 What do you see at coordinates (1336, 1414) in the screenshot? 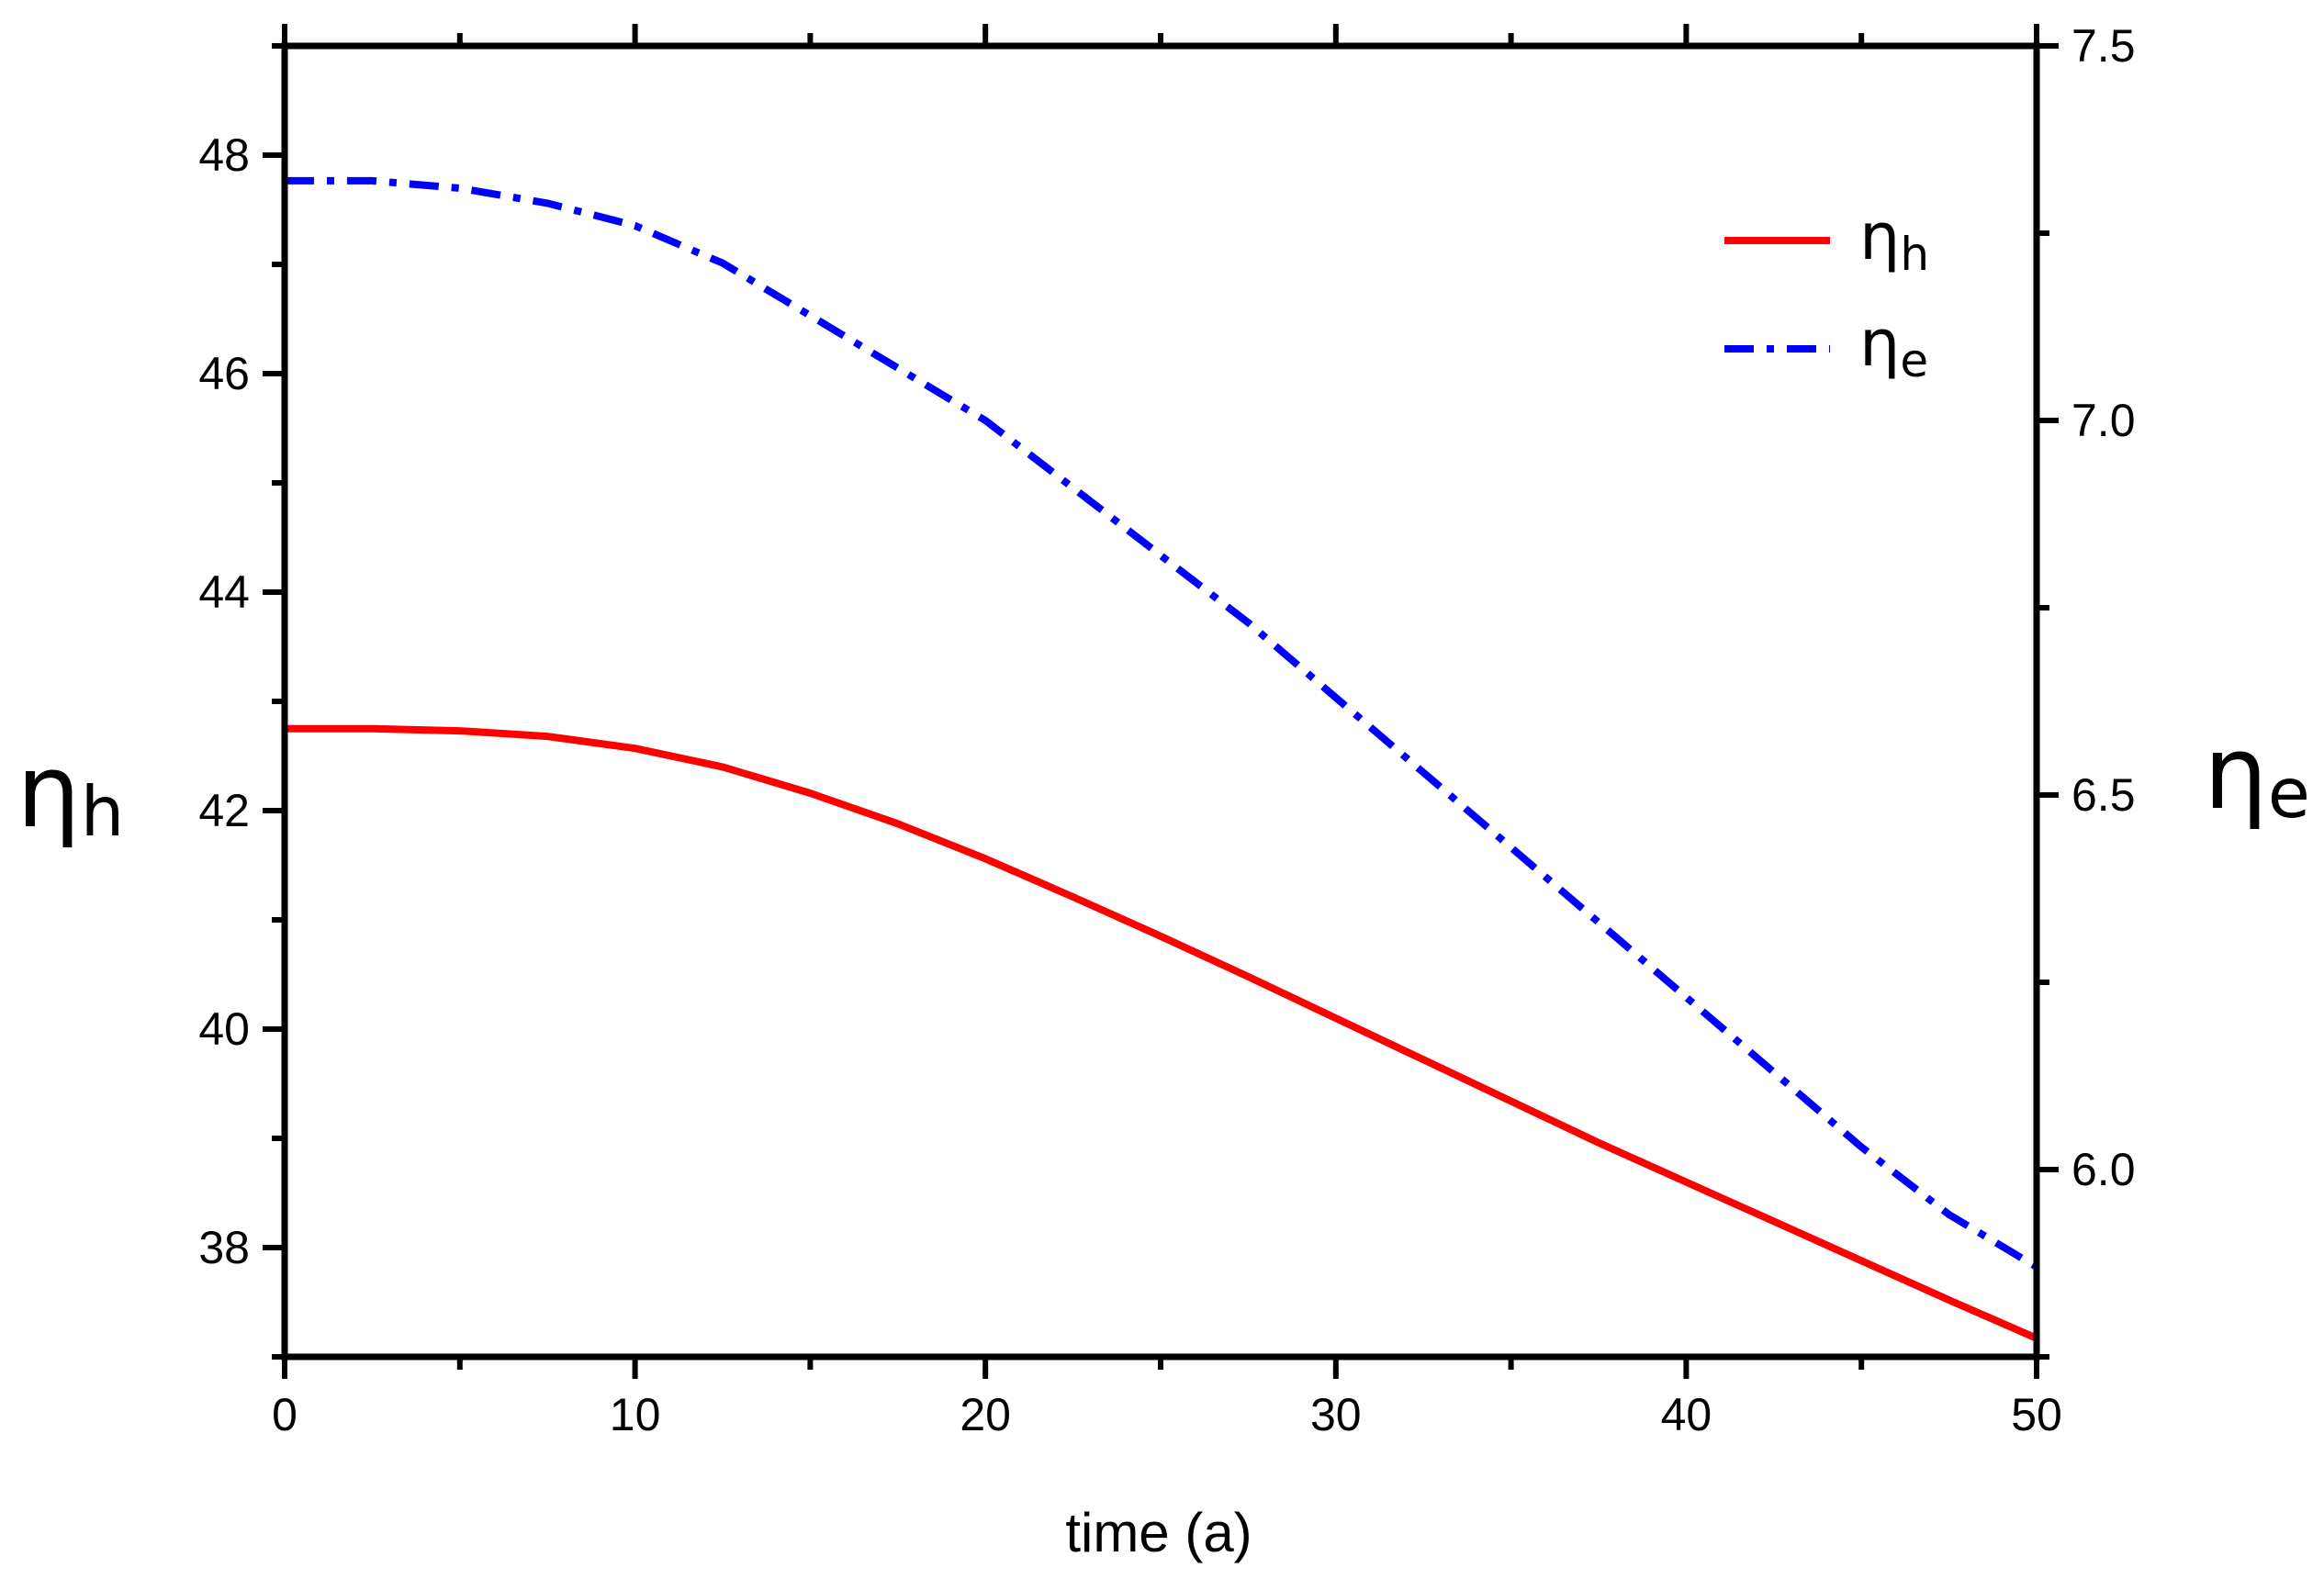
I see `x-tick-label: 30` at bounding box center [1336, 1414].